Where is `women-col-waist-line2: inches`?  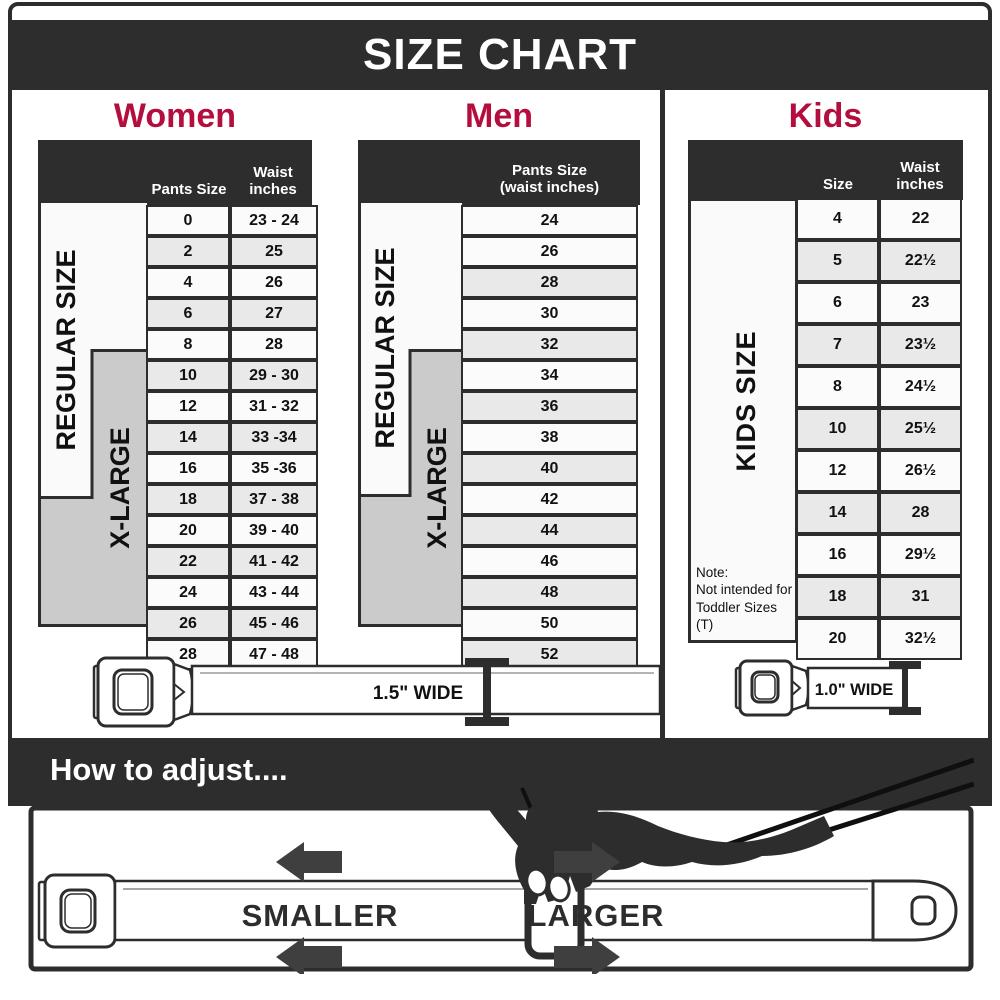 women-col-waist-line2: inches is located at coordinates (273, 190).